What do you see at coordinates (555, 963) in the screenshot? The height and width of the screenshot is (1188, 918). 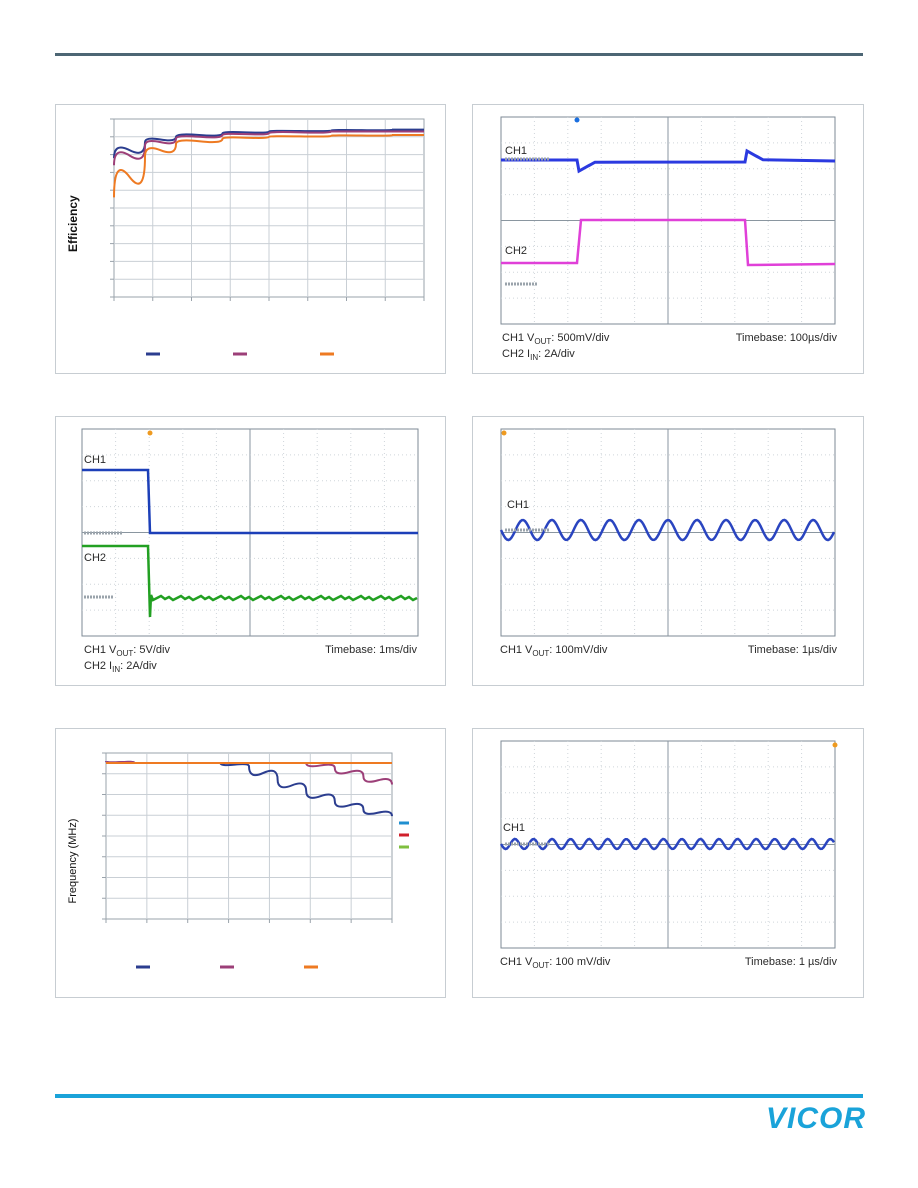 I see `scope-ripple-2-caption-line1: CH1 VOUT: 100 mV/div` at bounding box center [555, 963].